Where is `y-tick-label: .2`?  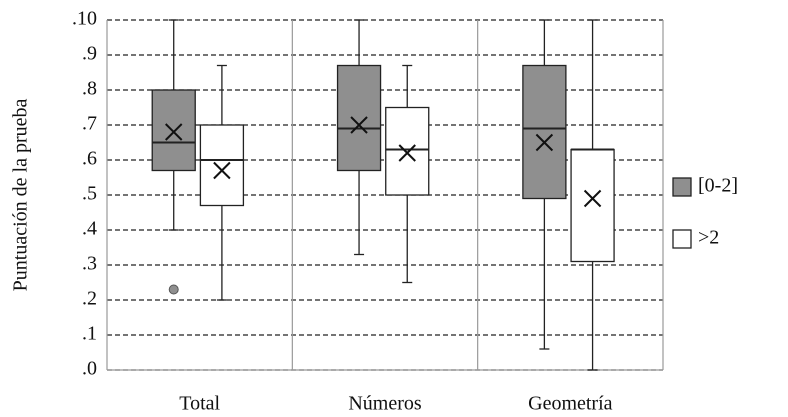
y-tick-label: .2 is located at coordinates (89, 299).